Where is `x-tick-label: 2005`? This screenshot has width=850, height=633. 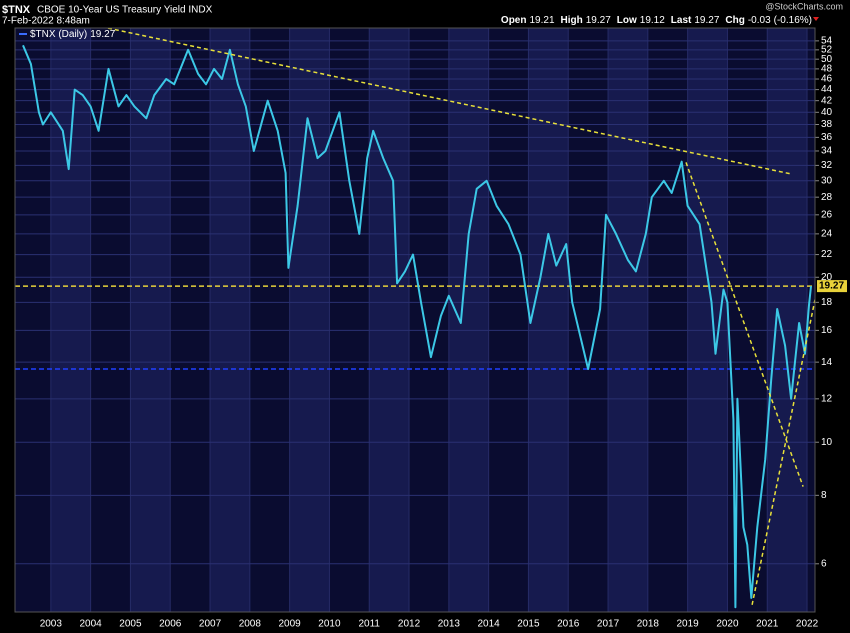
x-tick-label: 2005 is located at coordinates (130, 624).